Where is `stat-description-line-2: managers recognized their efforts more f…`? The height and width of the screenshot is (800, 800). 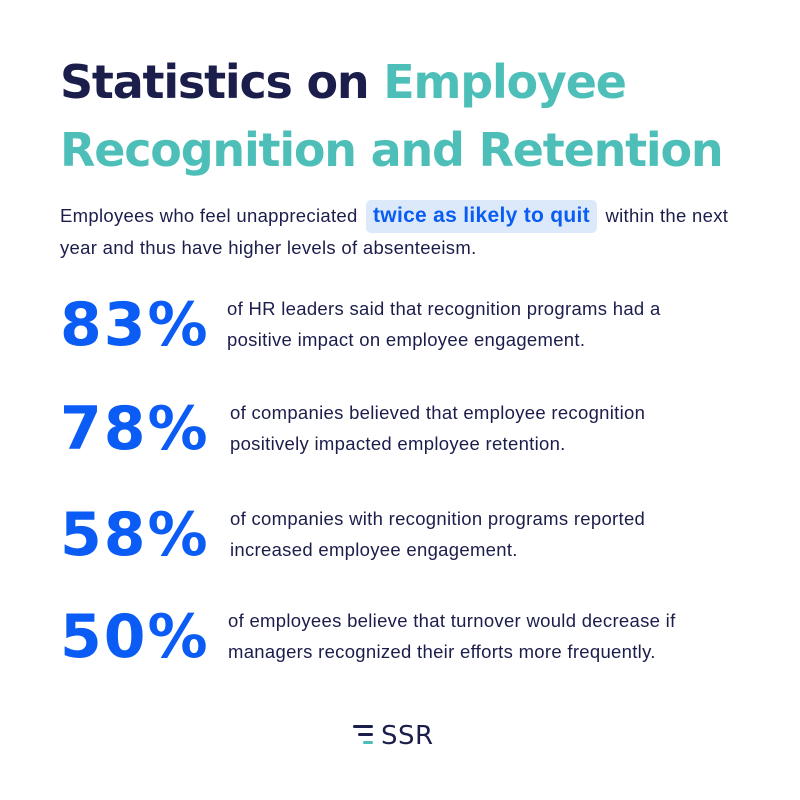 stat-description-line-2: managers recognized their efforts more f… is located at coordinates (442, 651).